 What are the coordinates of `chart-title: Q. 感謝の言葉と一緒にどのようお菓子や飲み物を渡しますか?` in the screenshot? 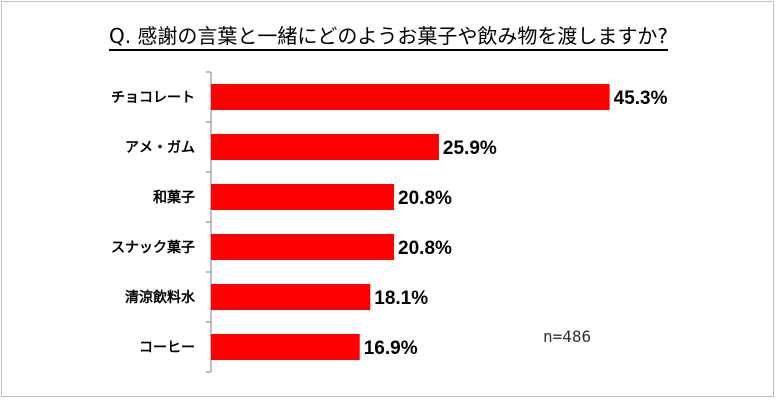 It's located at (388, 35).